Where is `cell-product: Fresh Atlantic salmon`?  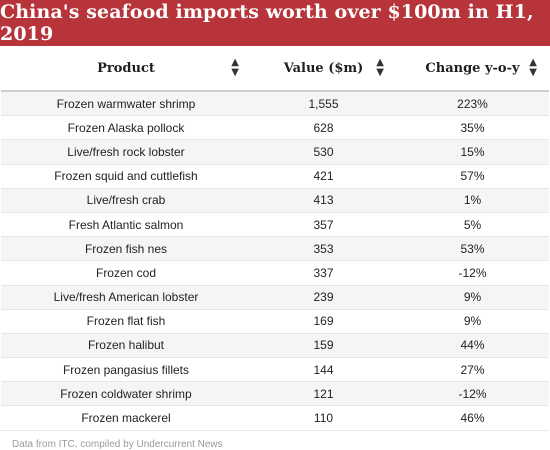 cell-product: Fresh Atlantic salmon is located at coordinates (126, 225).